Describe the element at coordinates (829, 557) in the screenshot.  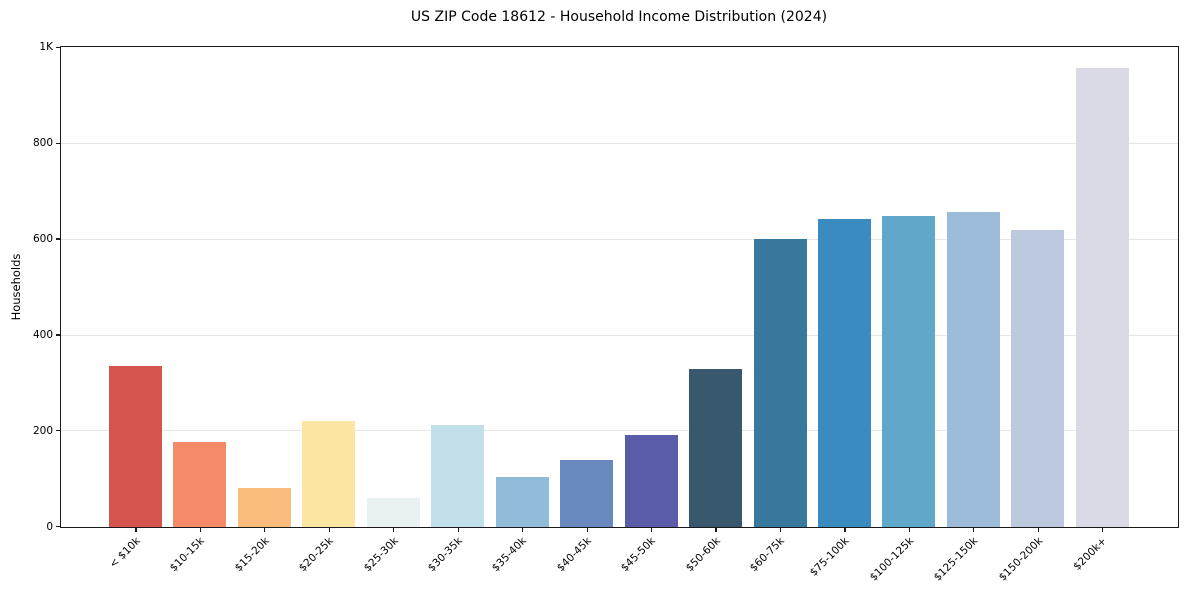
I see `x-tick-label: $75-100k` at that location.